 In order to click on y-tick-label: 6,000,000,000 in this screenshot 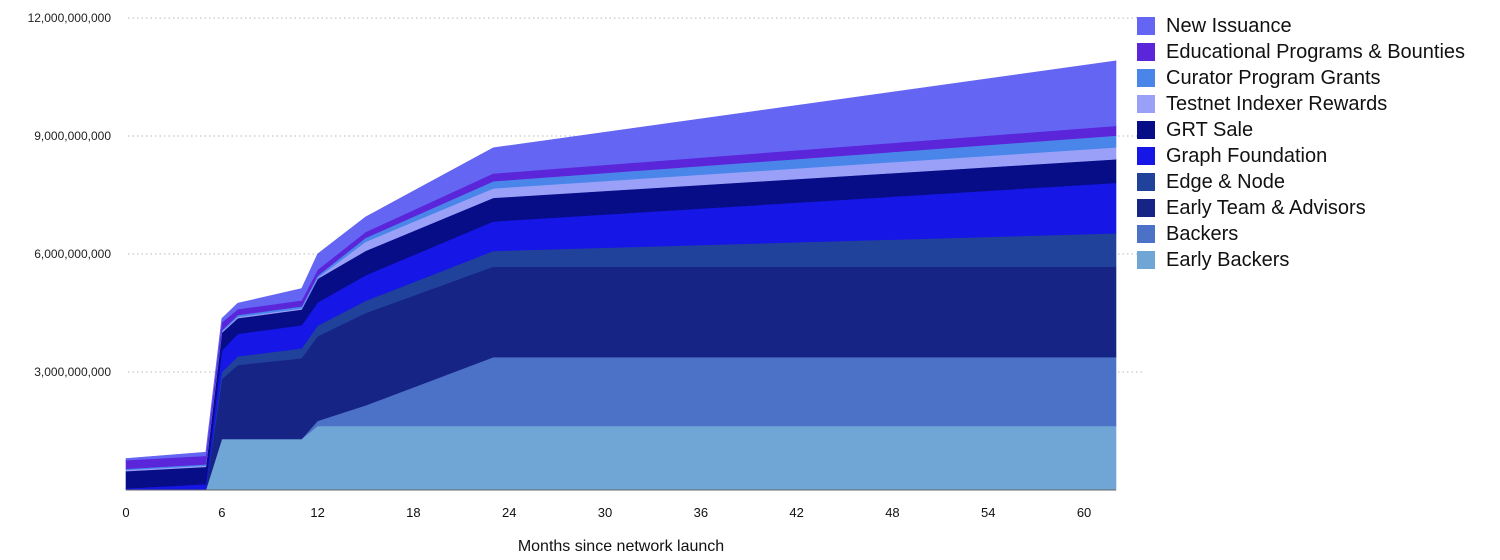, I will do `click(72, 254)`.